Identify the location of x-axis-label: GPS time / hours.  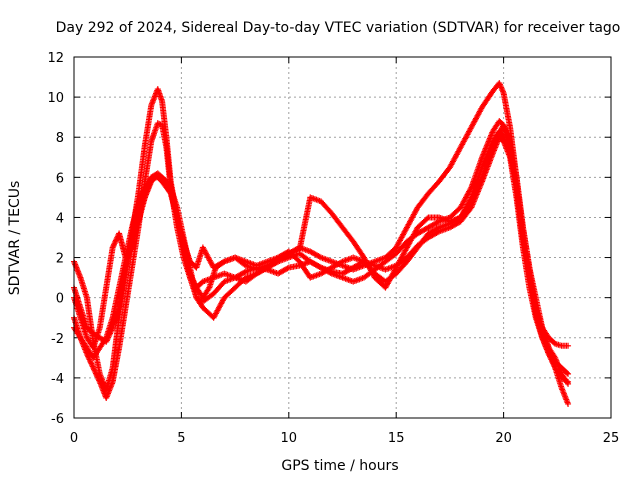
(339, 466).